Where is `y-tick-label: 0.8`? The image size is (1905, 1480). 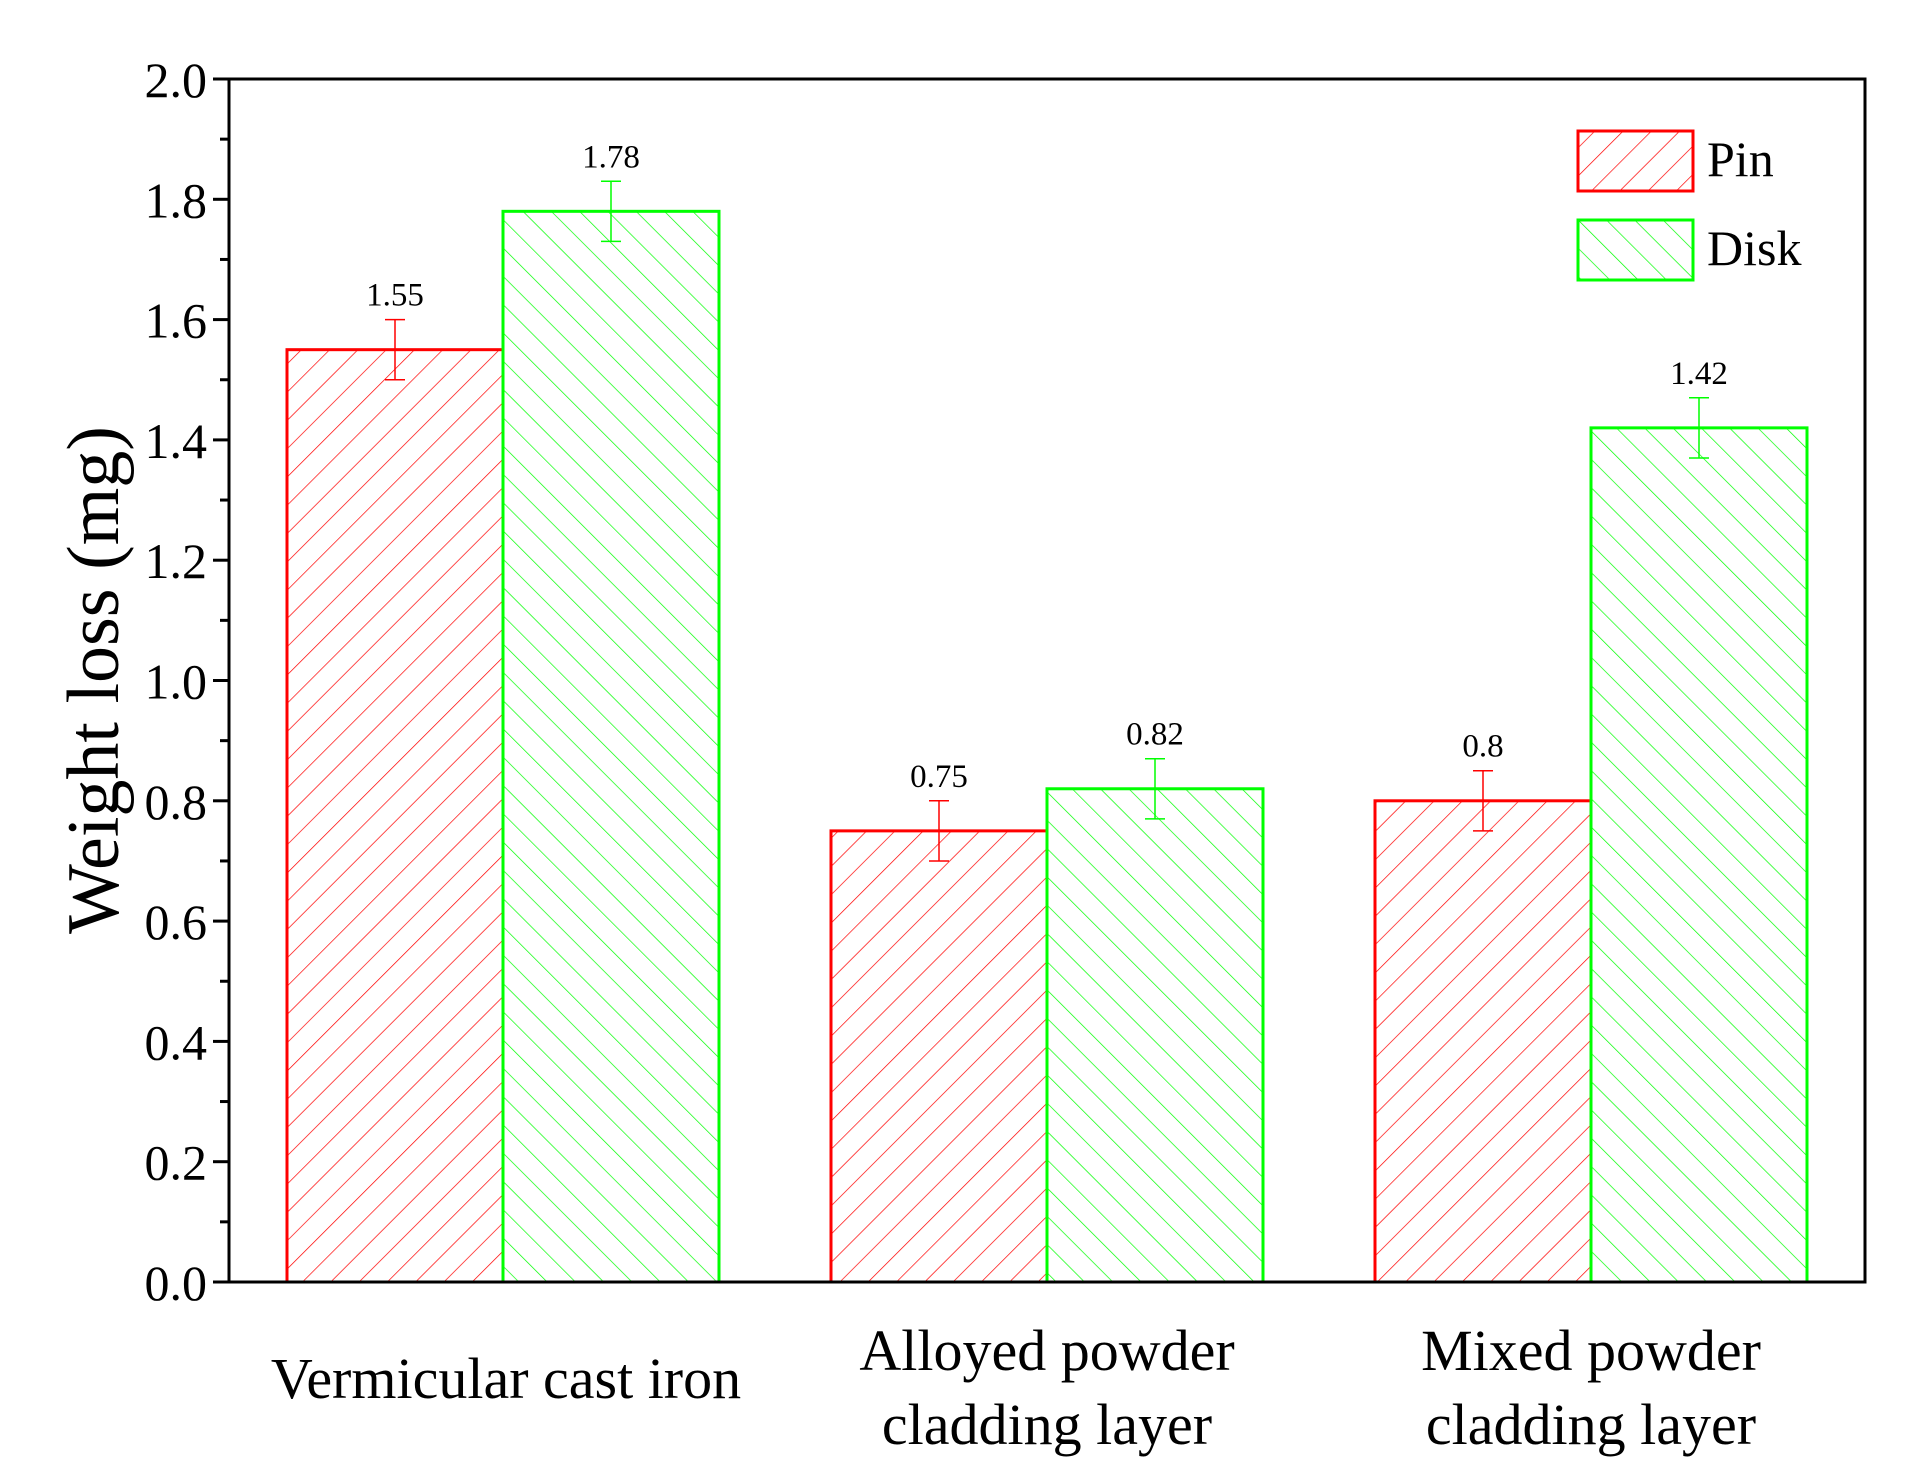
y-tick-label: 0.8 is located at coordinates (176, 802).